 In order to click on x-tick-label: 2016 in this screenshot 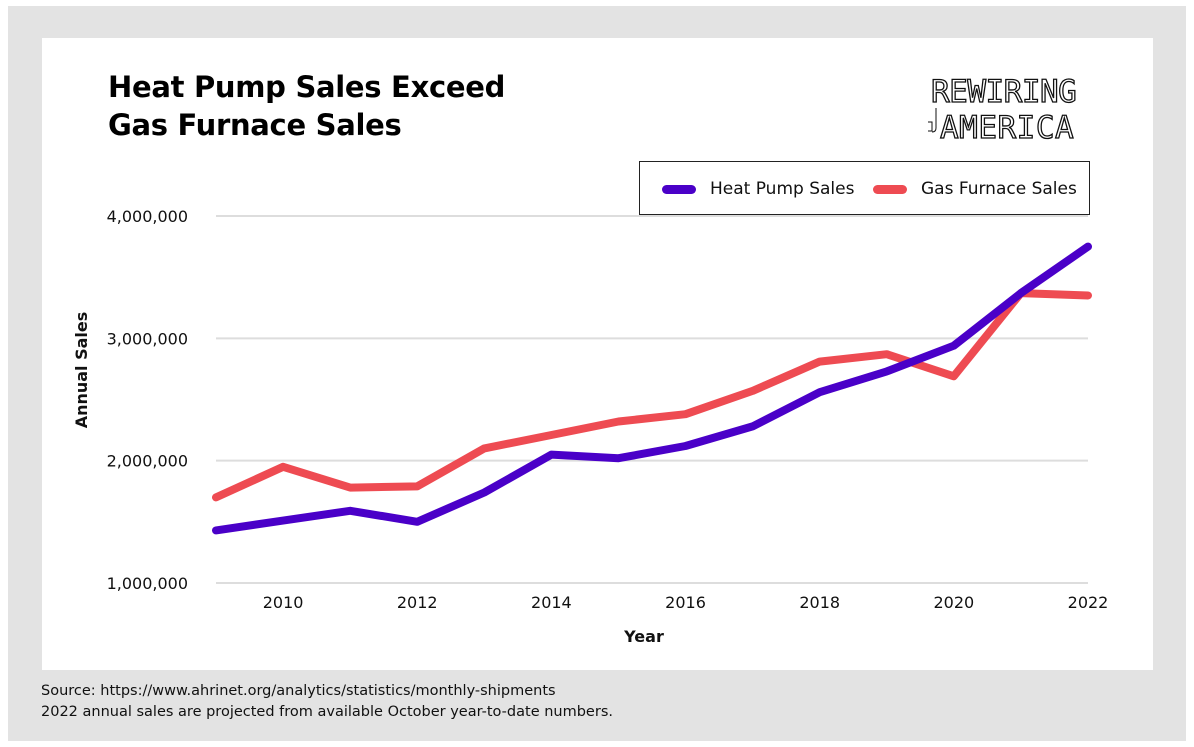, I will do `click(685, 602)`.